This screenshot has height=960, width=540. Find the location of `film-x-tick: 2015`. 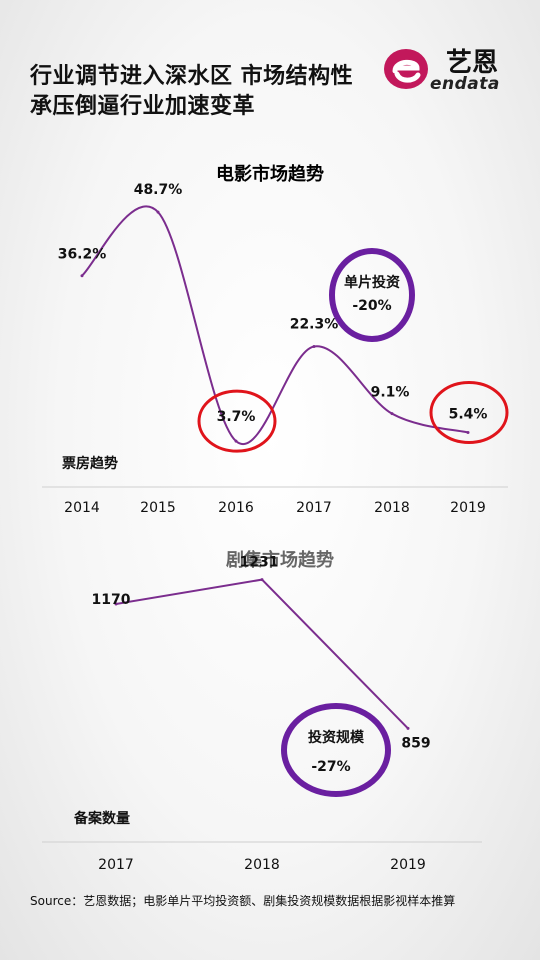

film-x-tick: 2015 is located at coordinates (158, 508).